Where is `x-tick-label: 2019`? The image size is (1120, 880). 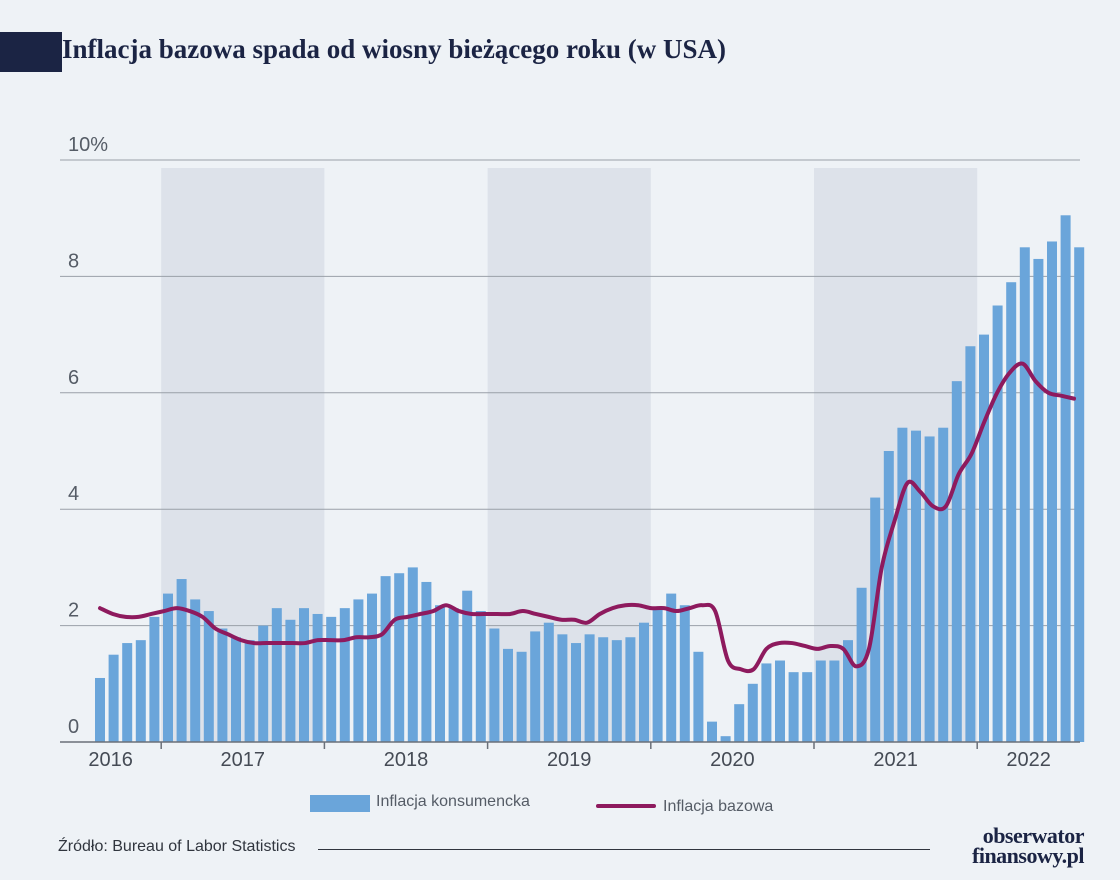
x-tick-label: 2019 is located at coordinates (569, 760).